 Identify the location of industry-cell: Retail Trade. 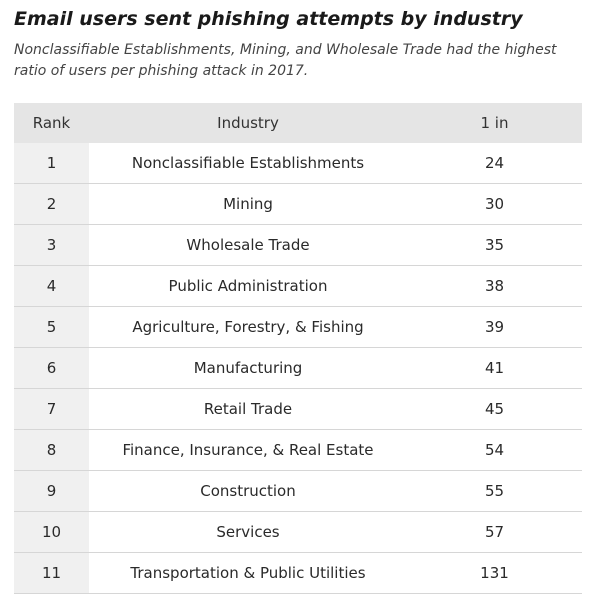
(248, 409).